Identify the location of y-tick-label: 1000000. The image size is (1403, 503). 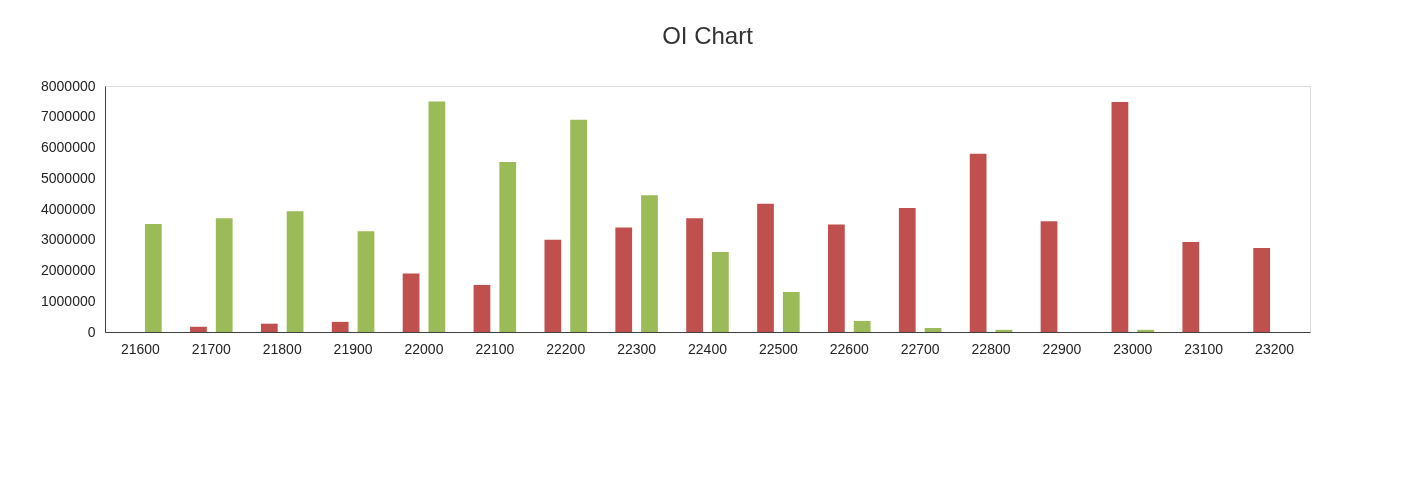
(68, 300).